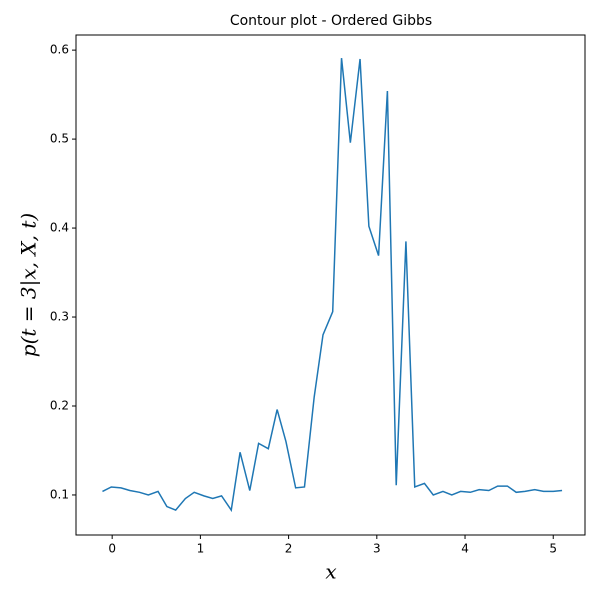  What do you see at coordinates (59, 317) in the screenshot?
I see `y-tick-label: 0.3` at bounding box center [59, 317].